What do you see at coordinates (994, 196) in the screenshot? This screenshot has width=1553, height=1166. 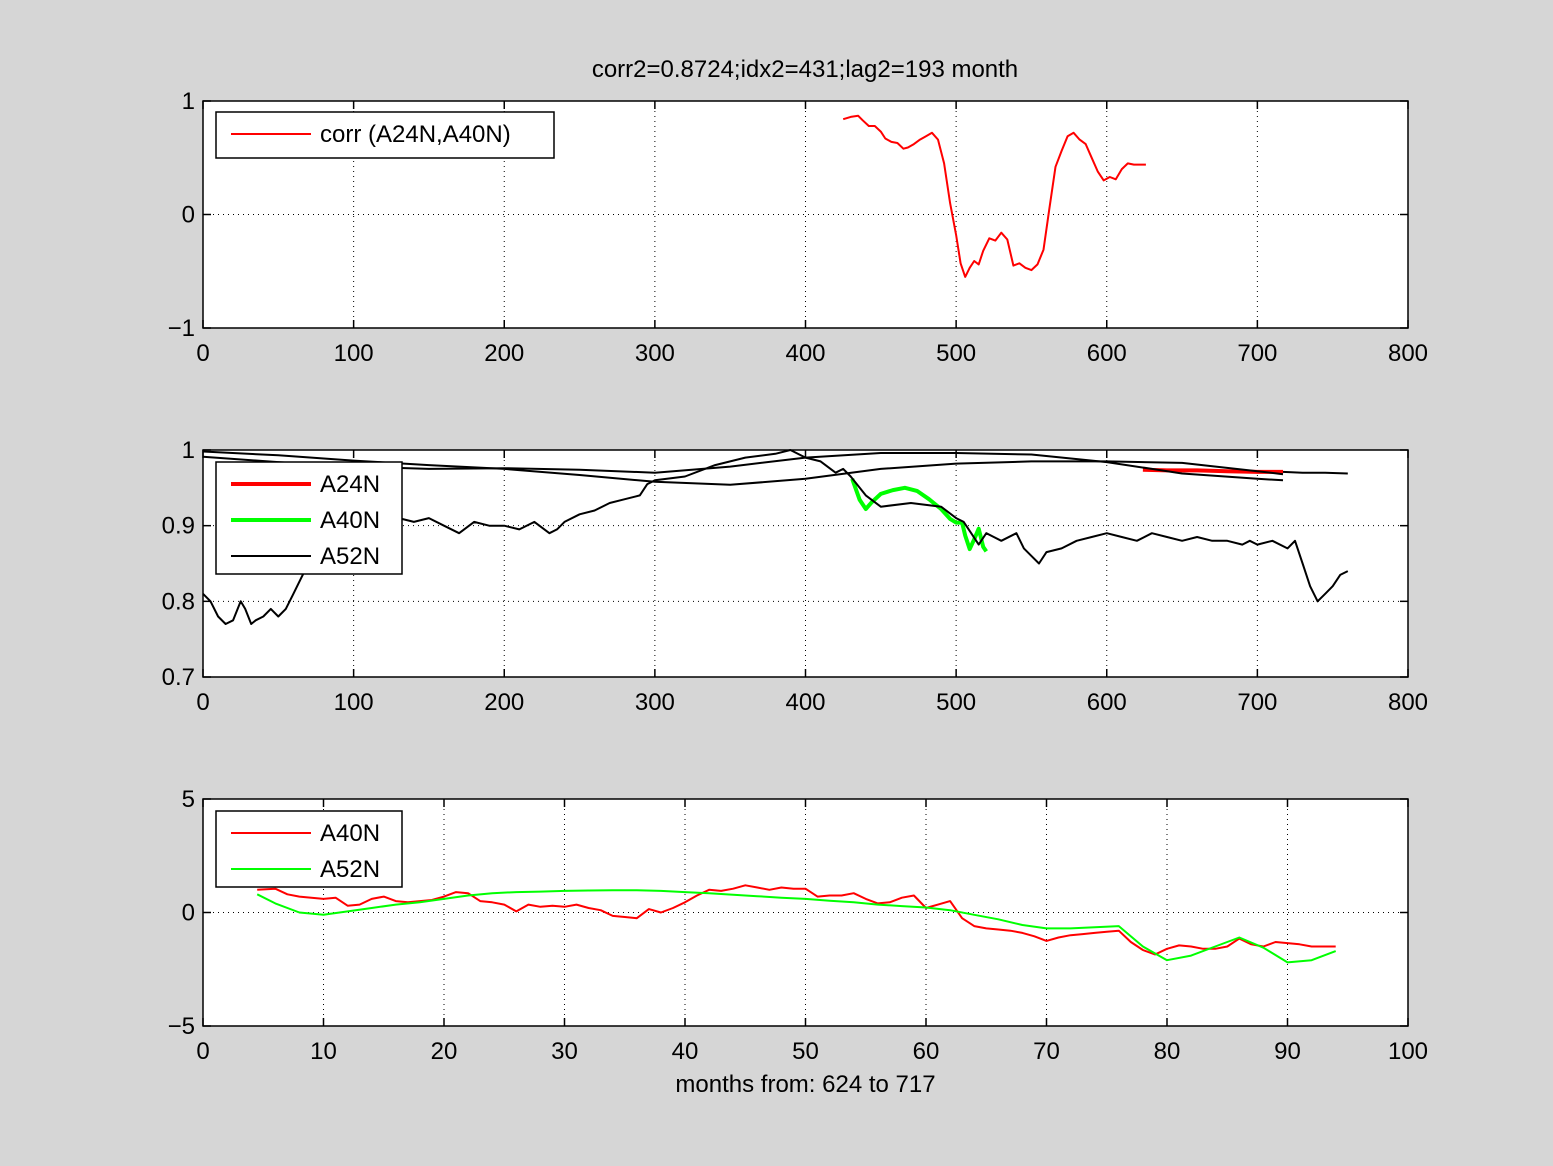 I see `series-line-corr-a24n-a40n-` at bounding box center [994, 196].